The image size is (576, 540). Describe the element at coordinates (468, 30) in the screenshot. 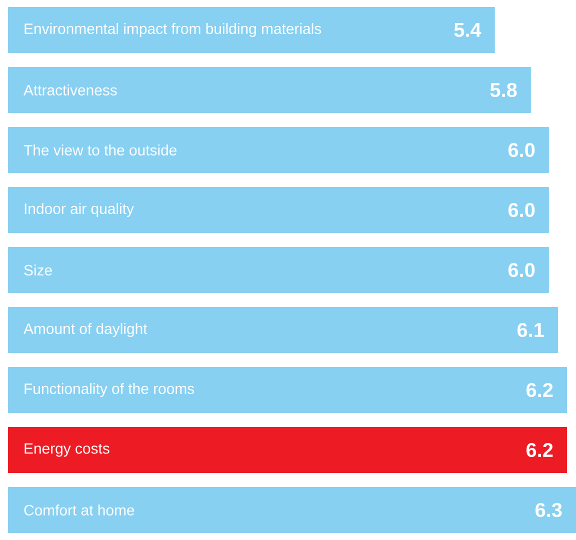

I see `data-label: 5.4` at that location.